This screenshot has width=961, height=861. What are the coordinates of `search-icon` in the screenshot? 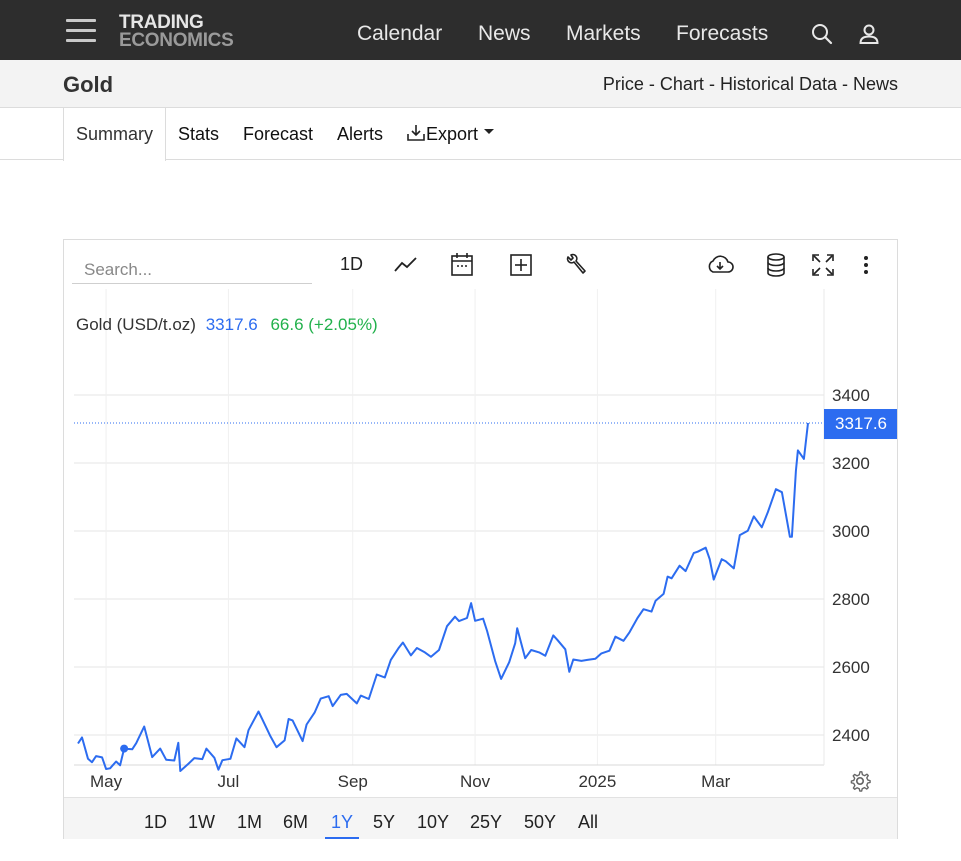 It's located at (822, 34).